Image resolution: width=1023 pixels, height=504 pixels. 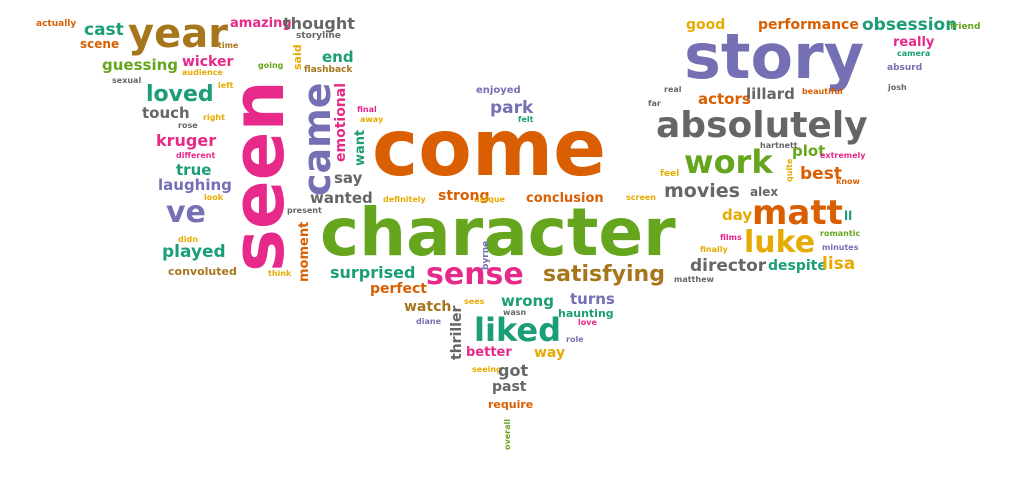 What do you see at coordinates (673, 89) in the screenshot?
I see `word-real: real` at bounding box center [673, 89].